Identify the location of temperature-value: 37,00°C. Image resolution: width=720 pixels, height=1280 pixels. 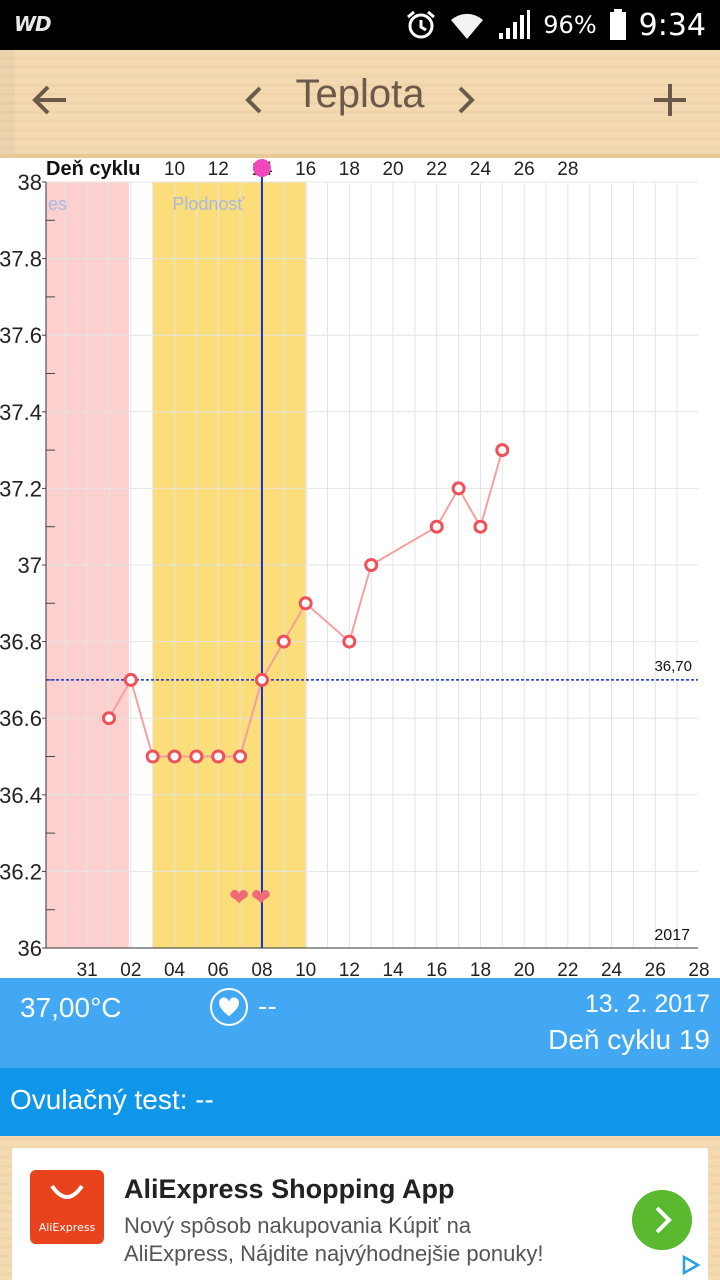
(71, 1007).